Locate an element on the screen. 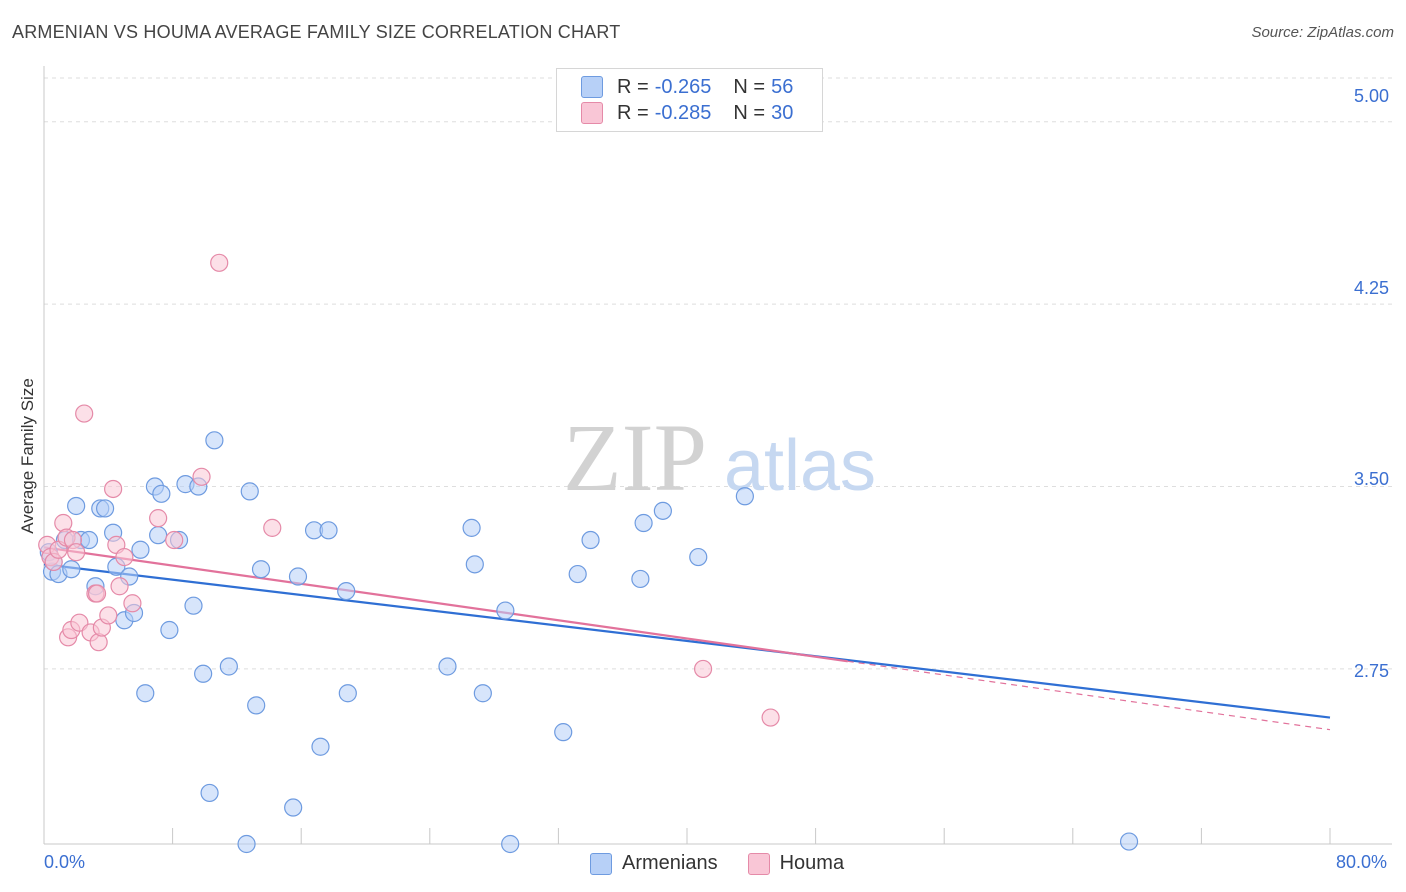 The image size is (1406, 892). legend-label-houma: Houma is located at coordinates (812, 863).